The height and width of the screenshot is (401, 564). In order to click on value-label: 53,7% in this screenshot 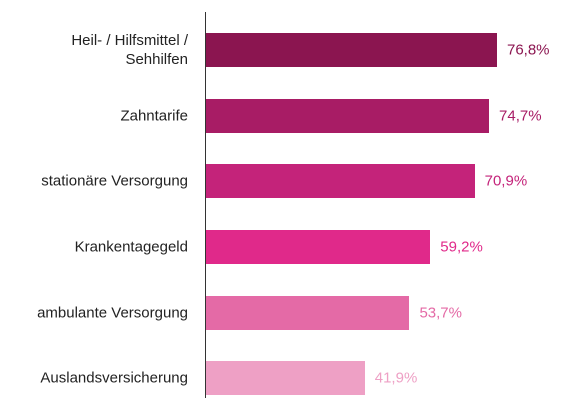, I will do `click(440, 312)`.